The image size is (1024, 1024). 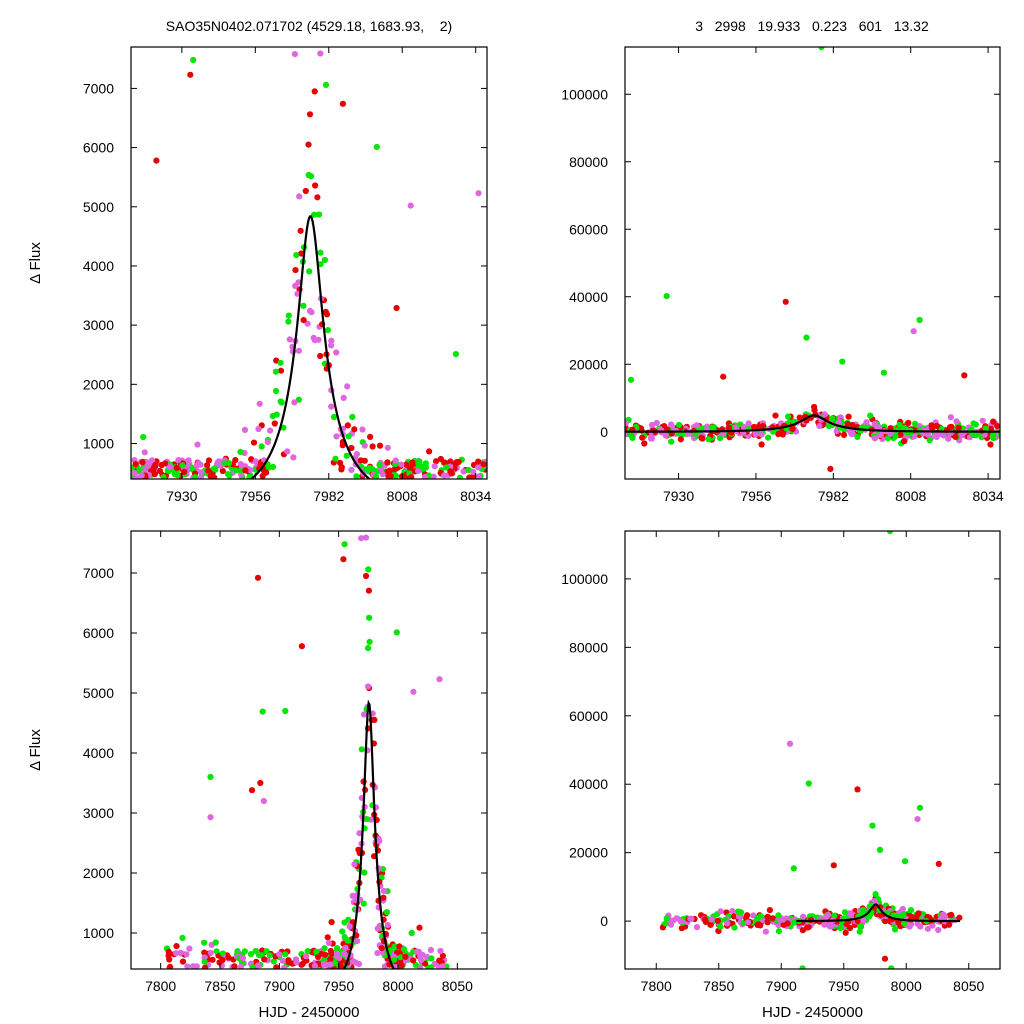 I want to click on fit-curve, so click(x=310, y=347).